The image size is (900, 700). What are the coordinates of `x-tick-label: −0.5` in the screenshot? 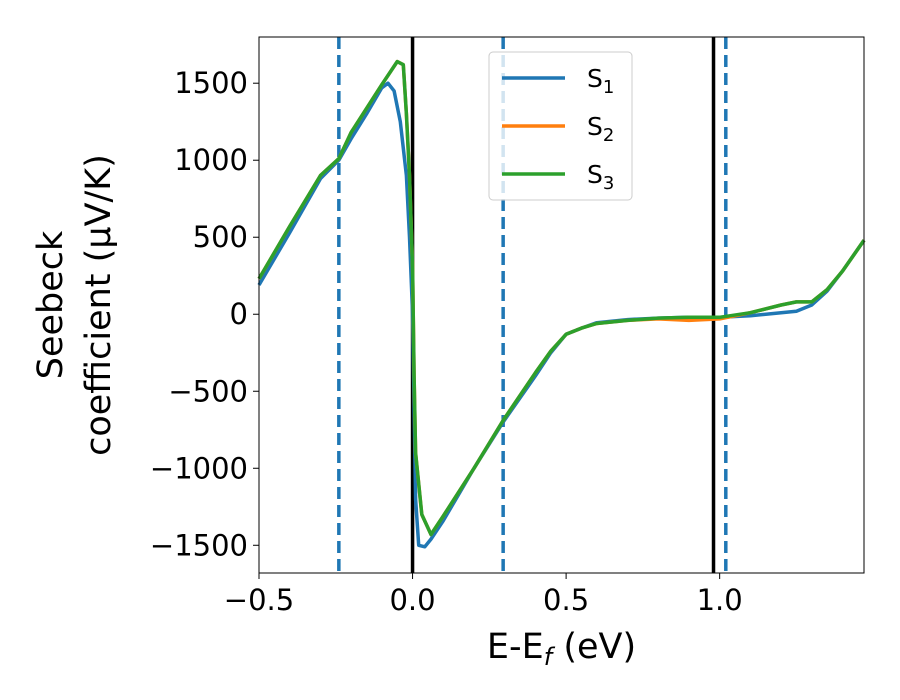 It's located at (259, 600).